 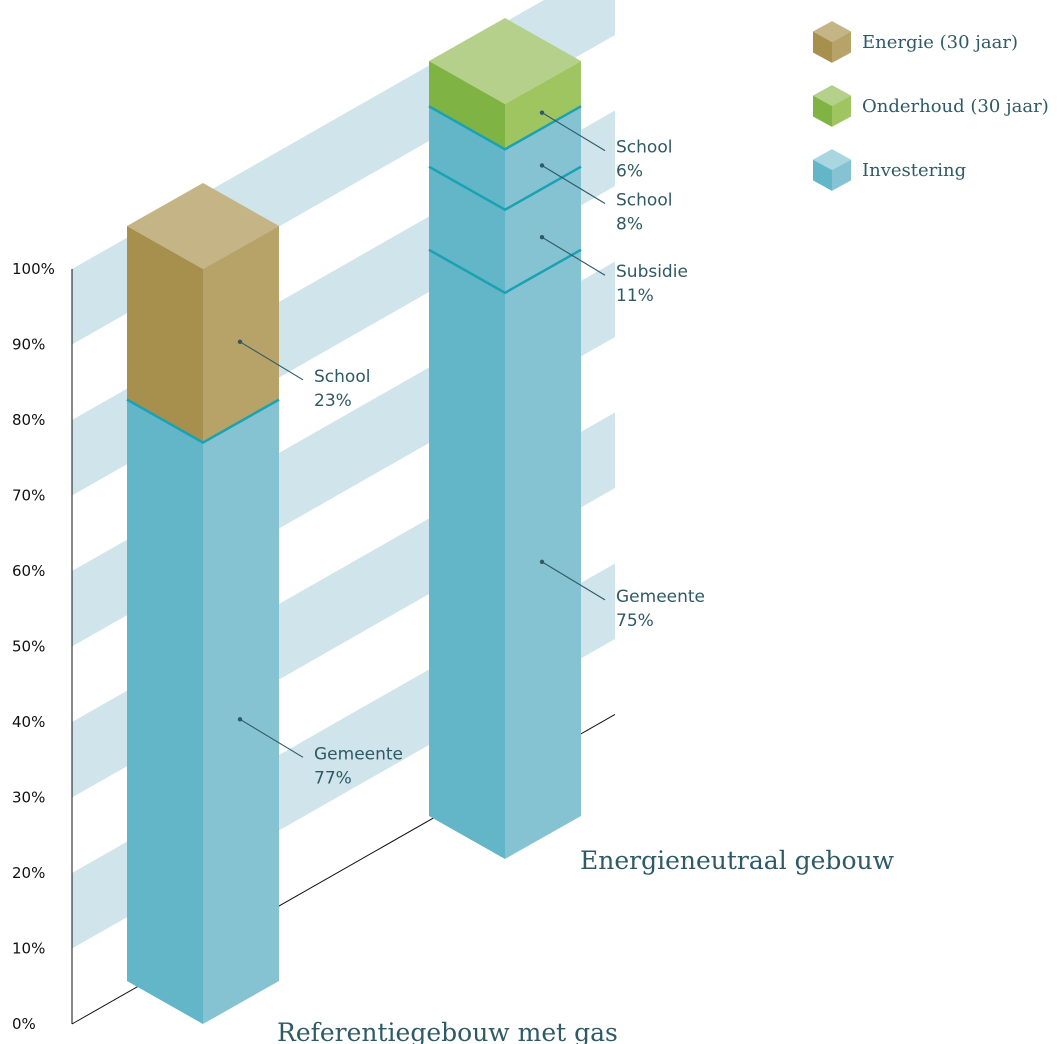 I want to click on y-tick-label: 40%, so click(x=28, y=722).